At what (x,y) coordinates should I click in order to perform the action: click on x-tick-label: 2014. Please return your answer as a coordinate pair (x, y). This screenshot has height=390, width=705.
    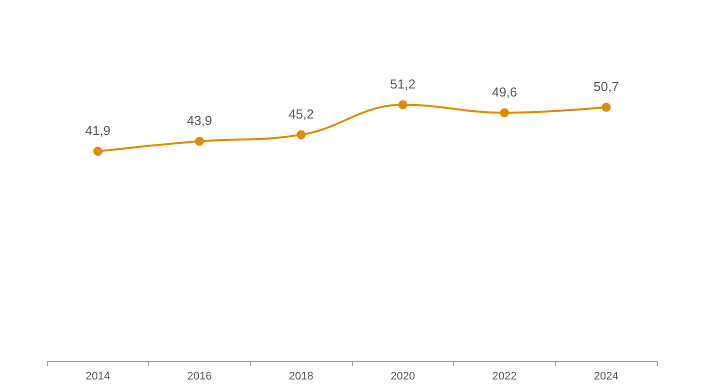
    Looking at the image, I should click on (98, 376).